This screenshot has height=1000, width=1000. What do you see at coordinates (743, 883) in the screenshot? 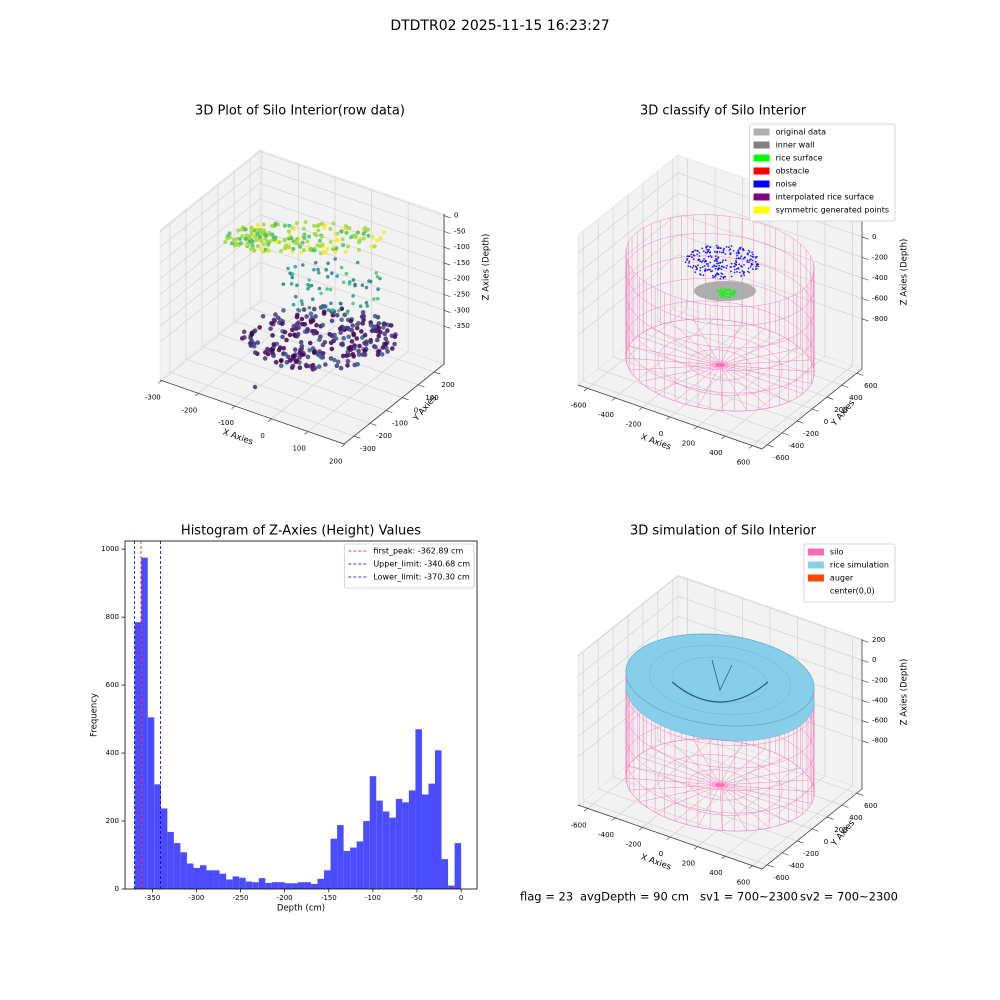
I see `tick-label: 600` at bounding box center [743, 883].